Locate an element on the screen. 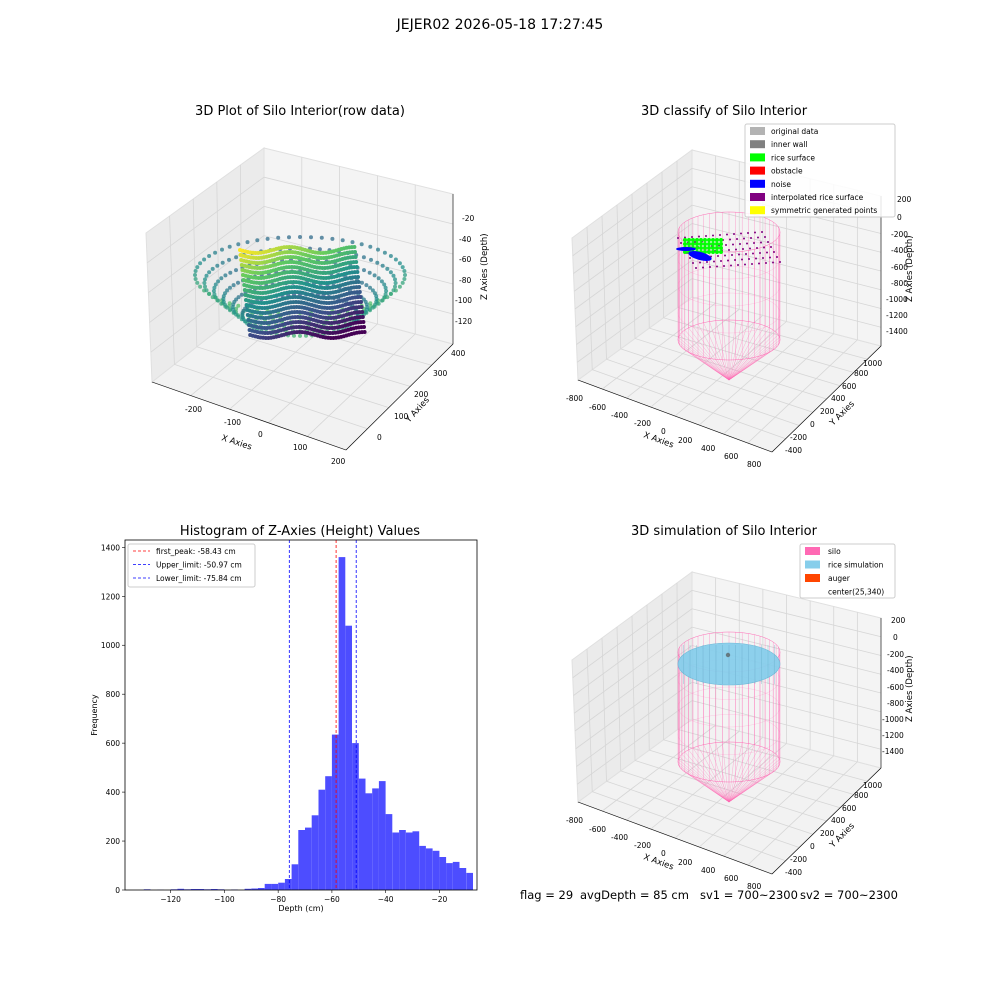 This screenshot has width=1000, height=1000. p2-ytick: -200 is located at coordinates (798, 437).